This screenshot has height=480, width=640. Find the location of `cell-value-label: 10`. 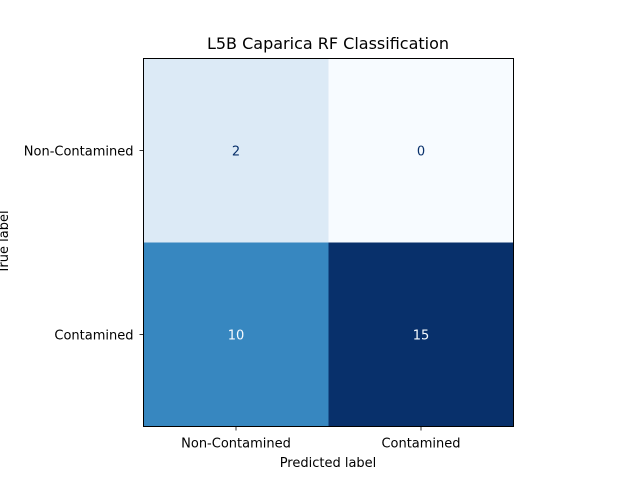

cell-value-label: 10 is located at coordinates (236, 336).